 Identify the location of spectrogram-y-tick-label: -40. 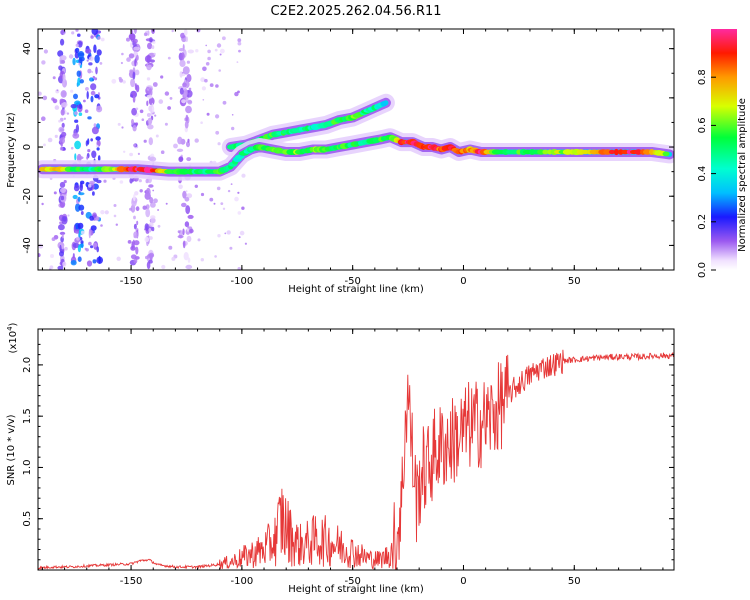
(27, 245).